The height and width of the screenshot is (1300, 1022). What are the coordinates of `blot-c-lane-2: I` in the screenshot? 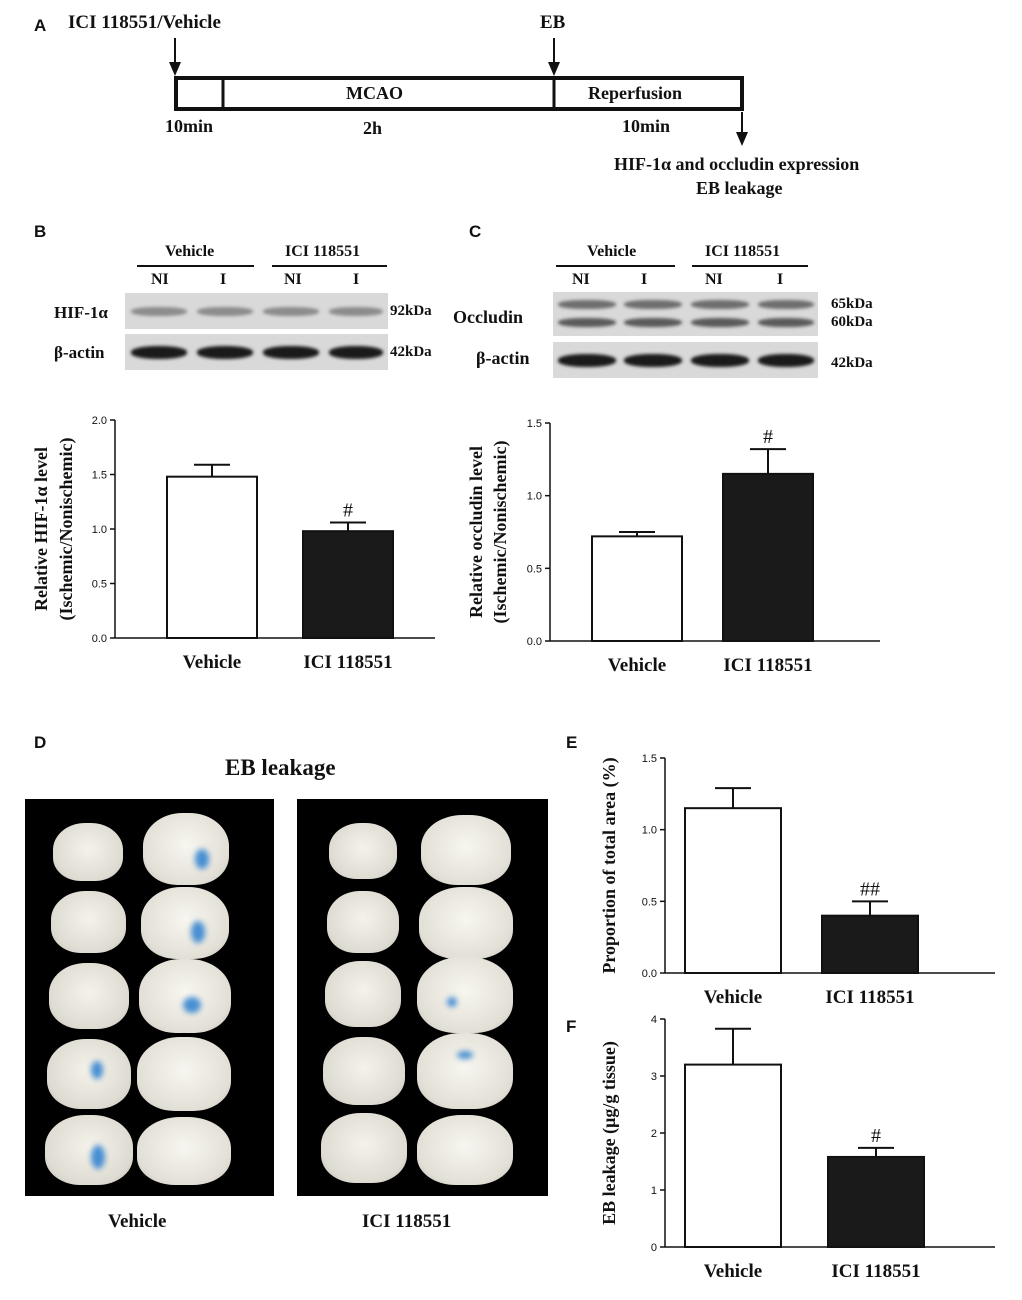 It's located at (644, 279).